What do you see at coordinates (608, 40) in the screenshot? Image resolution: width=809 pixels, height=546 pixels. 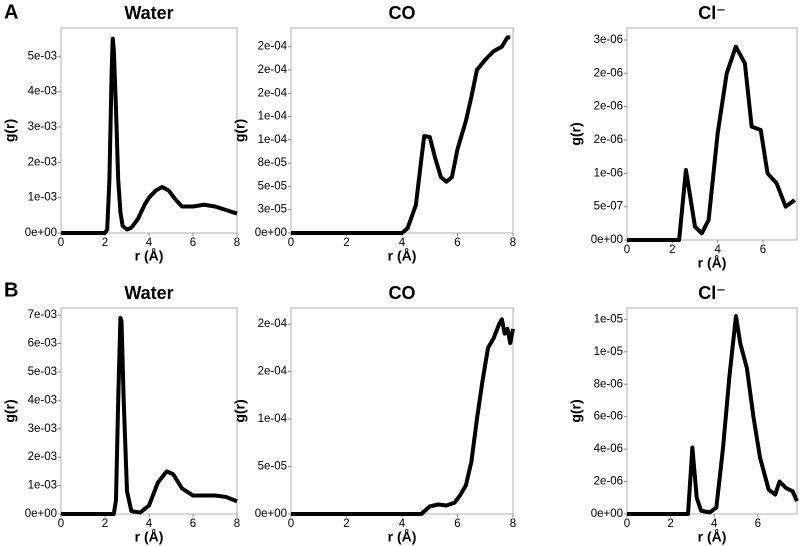 I see `y-tick-label: 3e-06` at bounding box center [608, 40].